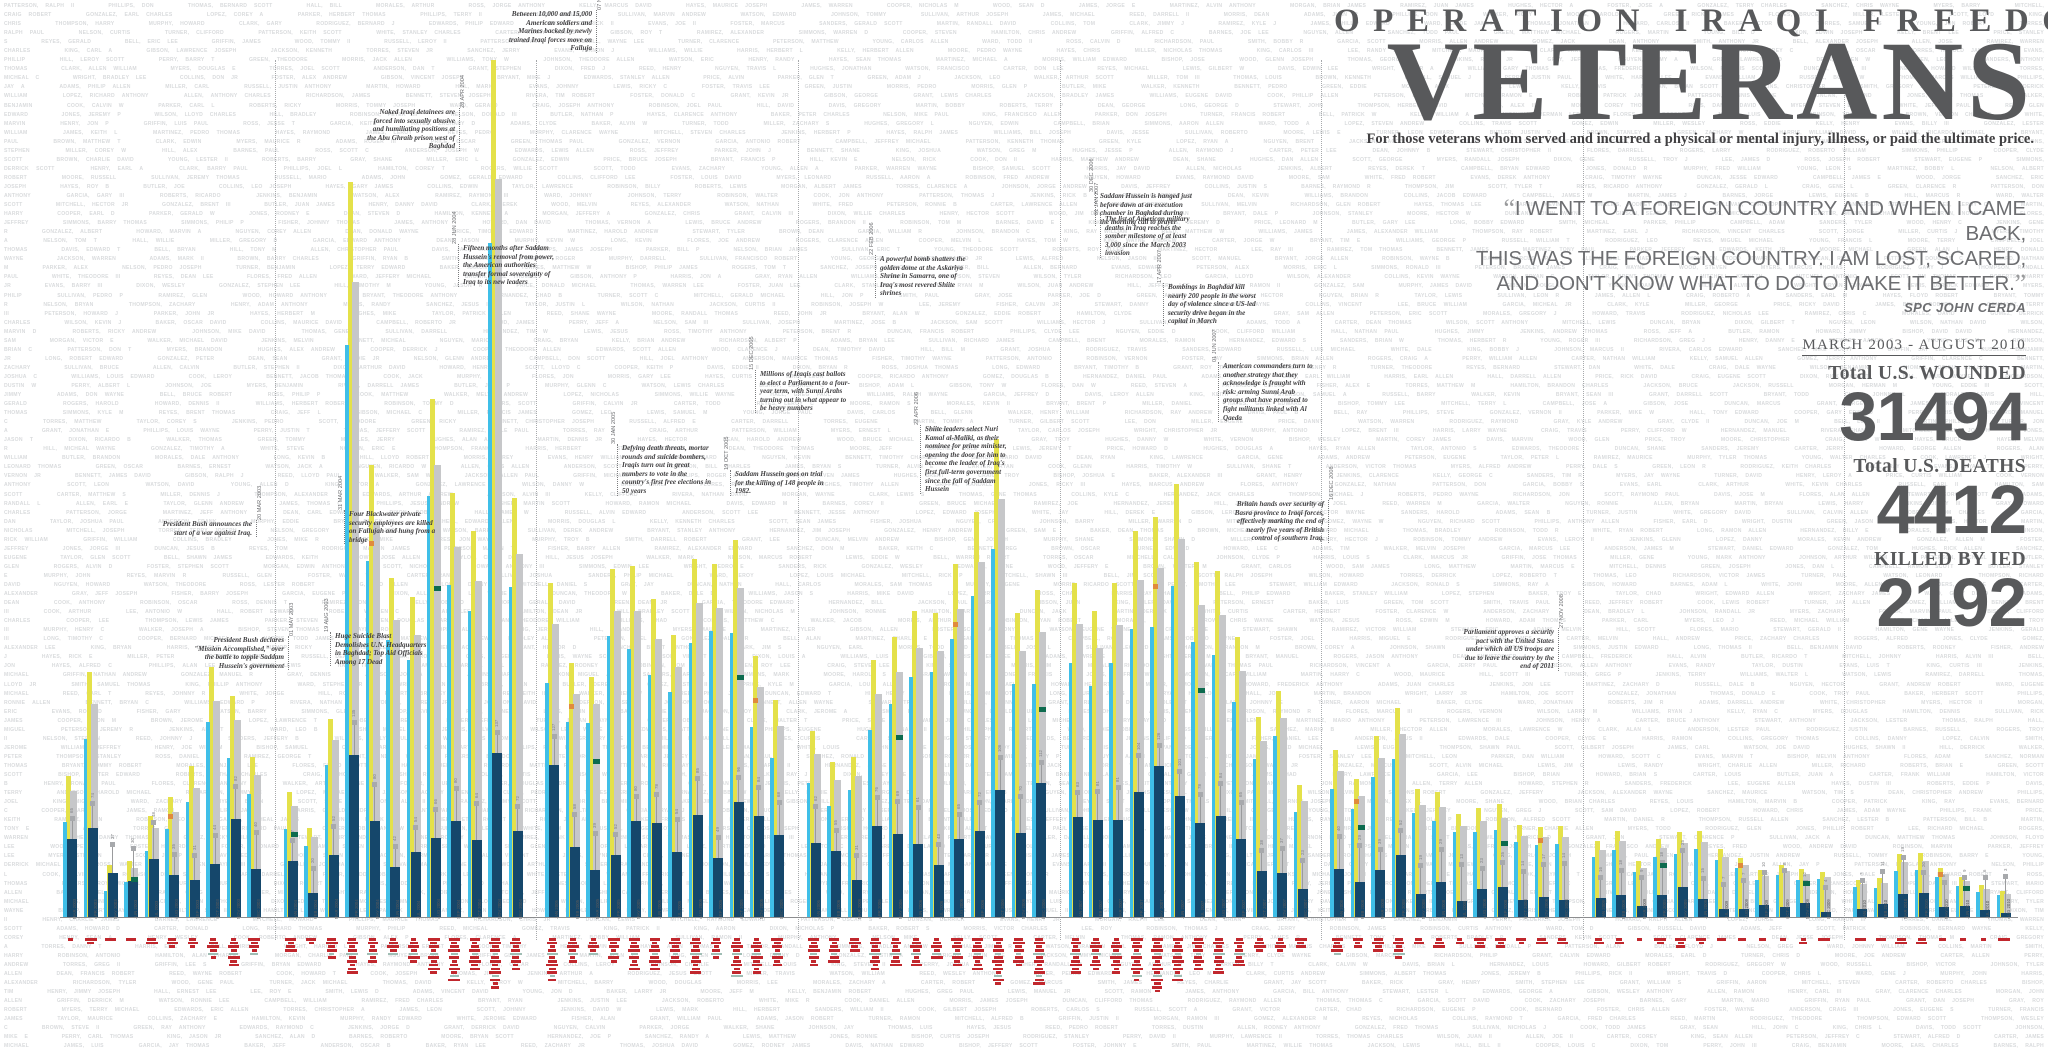 The height and width of the screenshot is (1049, 2048). What do you see at coordinates (727, 453) in the screenshot?
I see `annotation-date: 19 OCT 2005` at bounding box center [727, 453].